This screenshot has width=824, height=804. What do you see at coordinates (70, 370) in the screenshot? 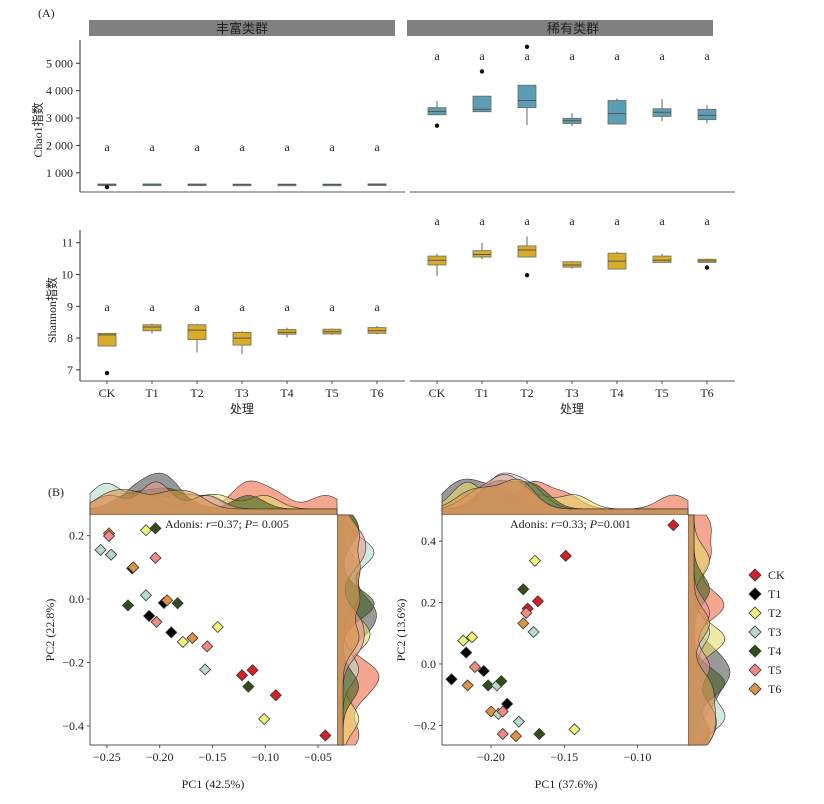
I see `y-tick-label: 7` at bounding box center [70, 370].